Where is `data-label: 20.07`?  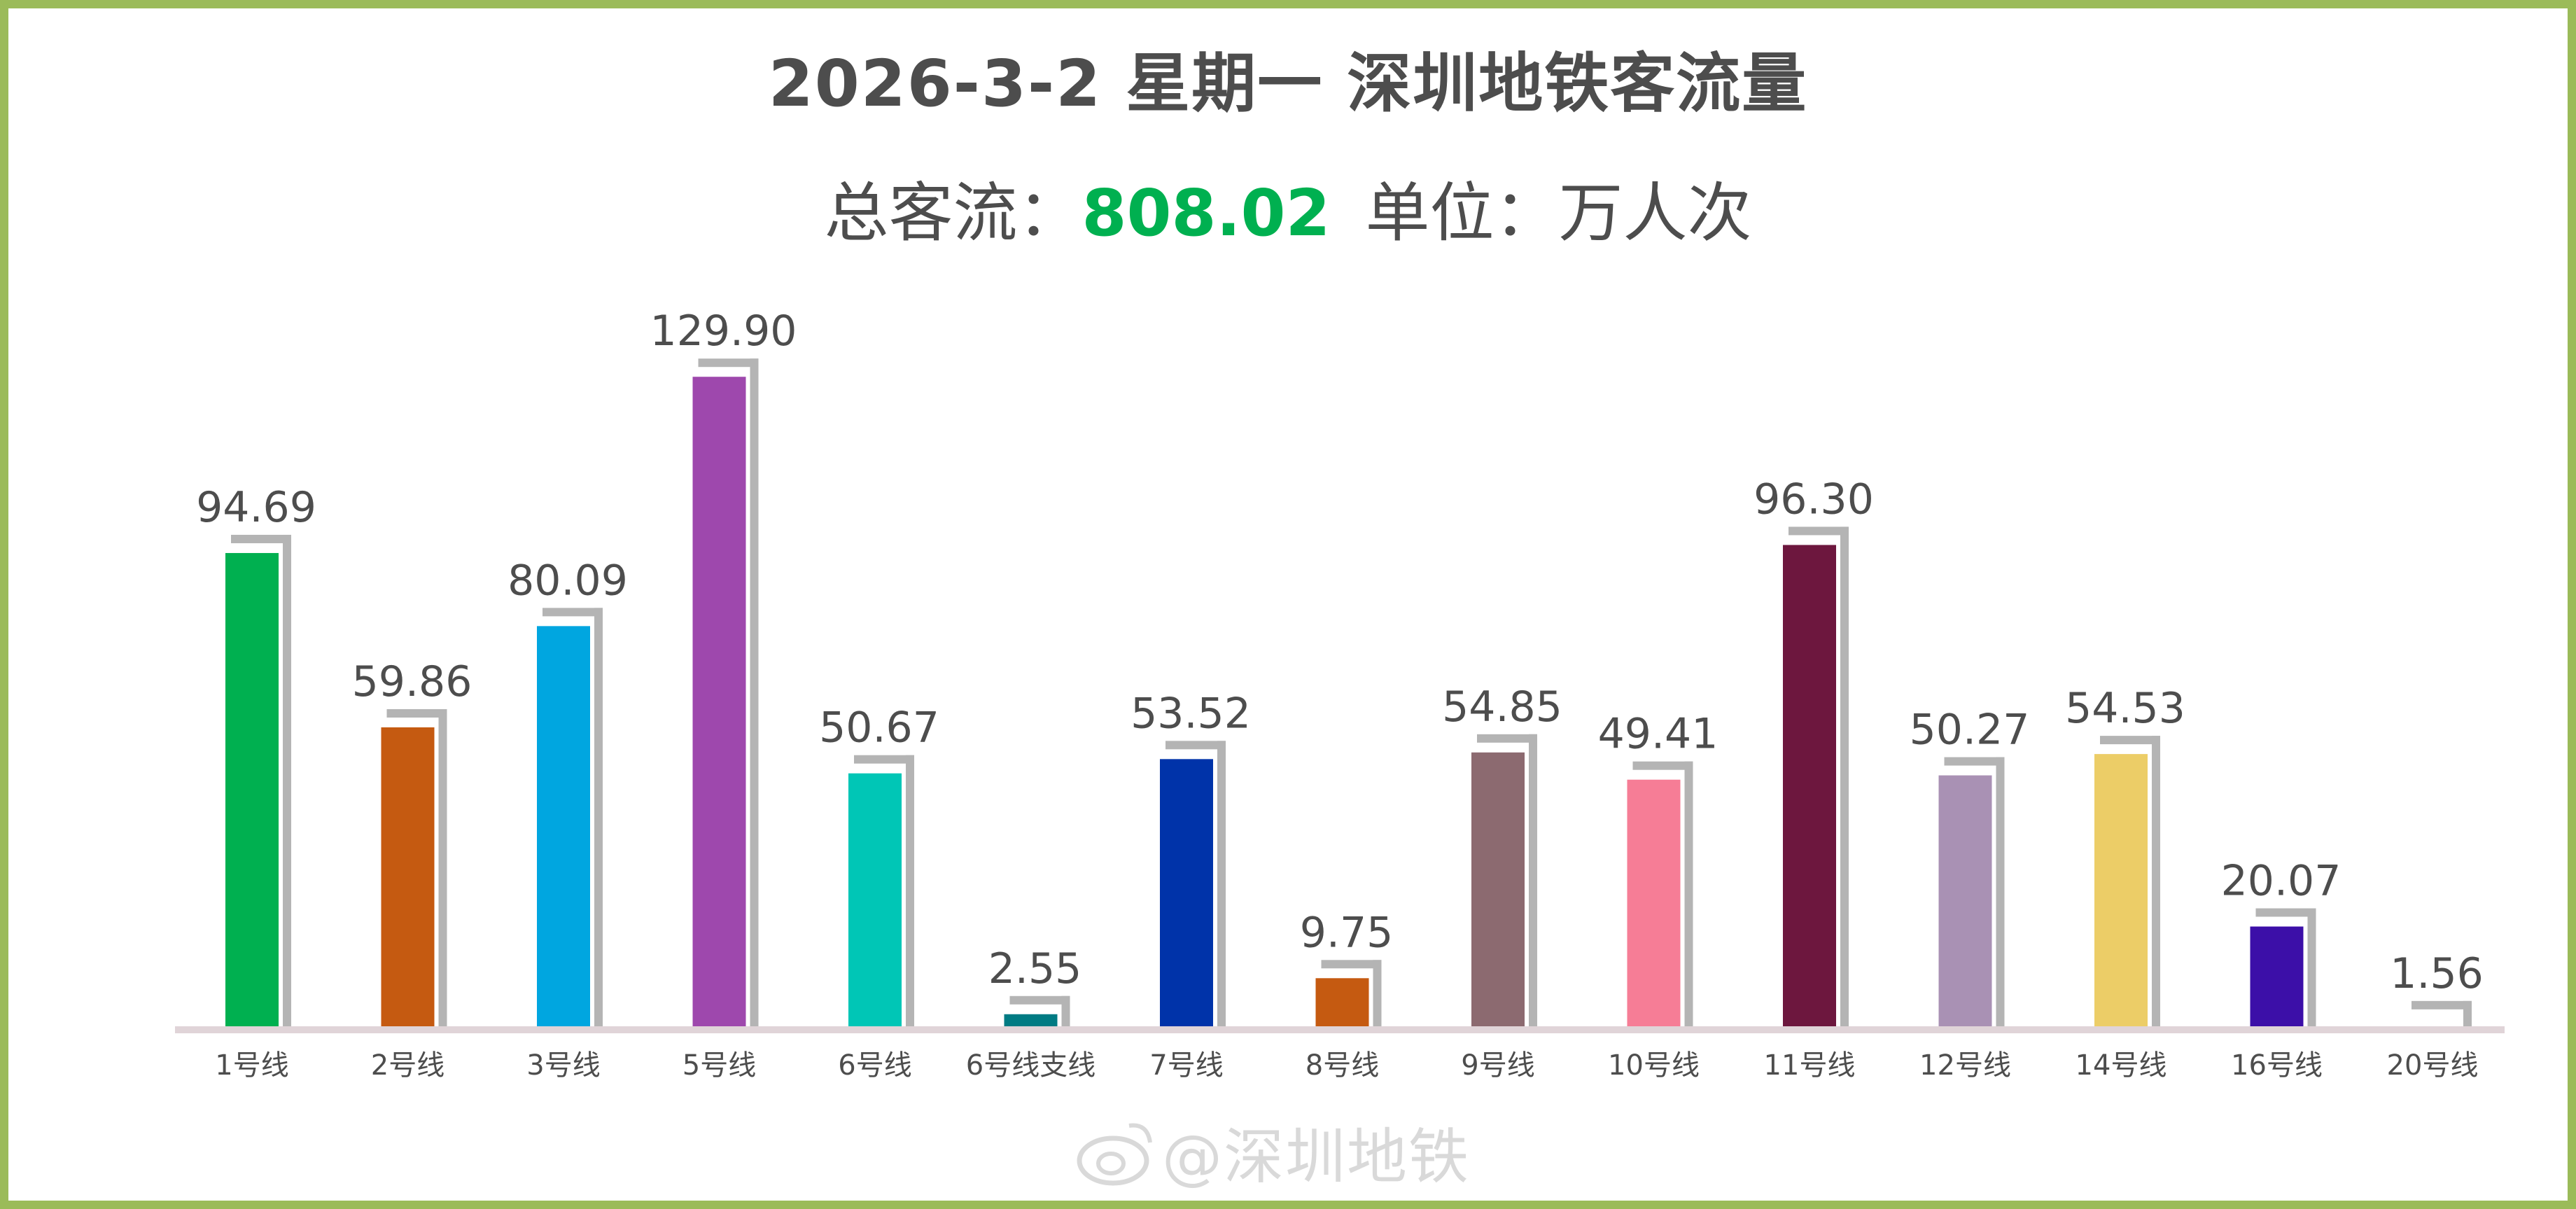 data-label: 20.07 is located at coordinates (2281, 880).